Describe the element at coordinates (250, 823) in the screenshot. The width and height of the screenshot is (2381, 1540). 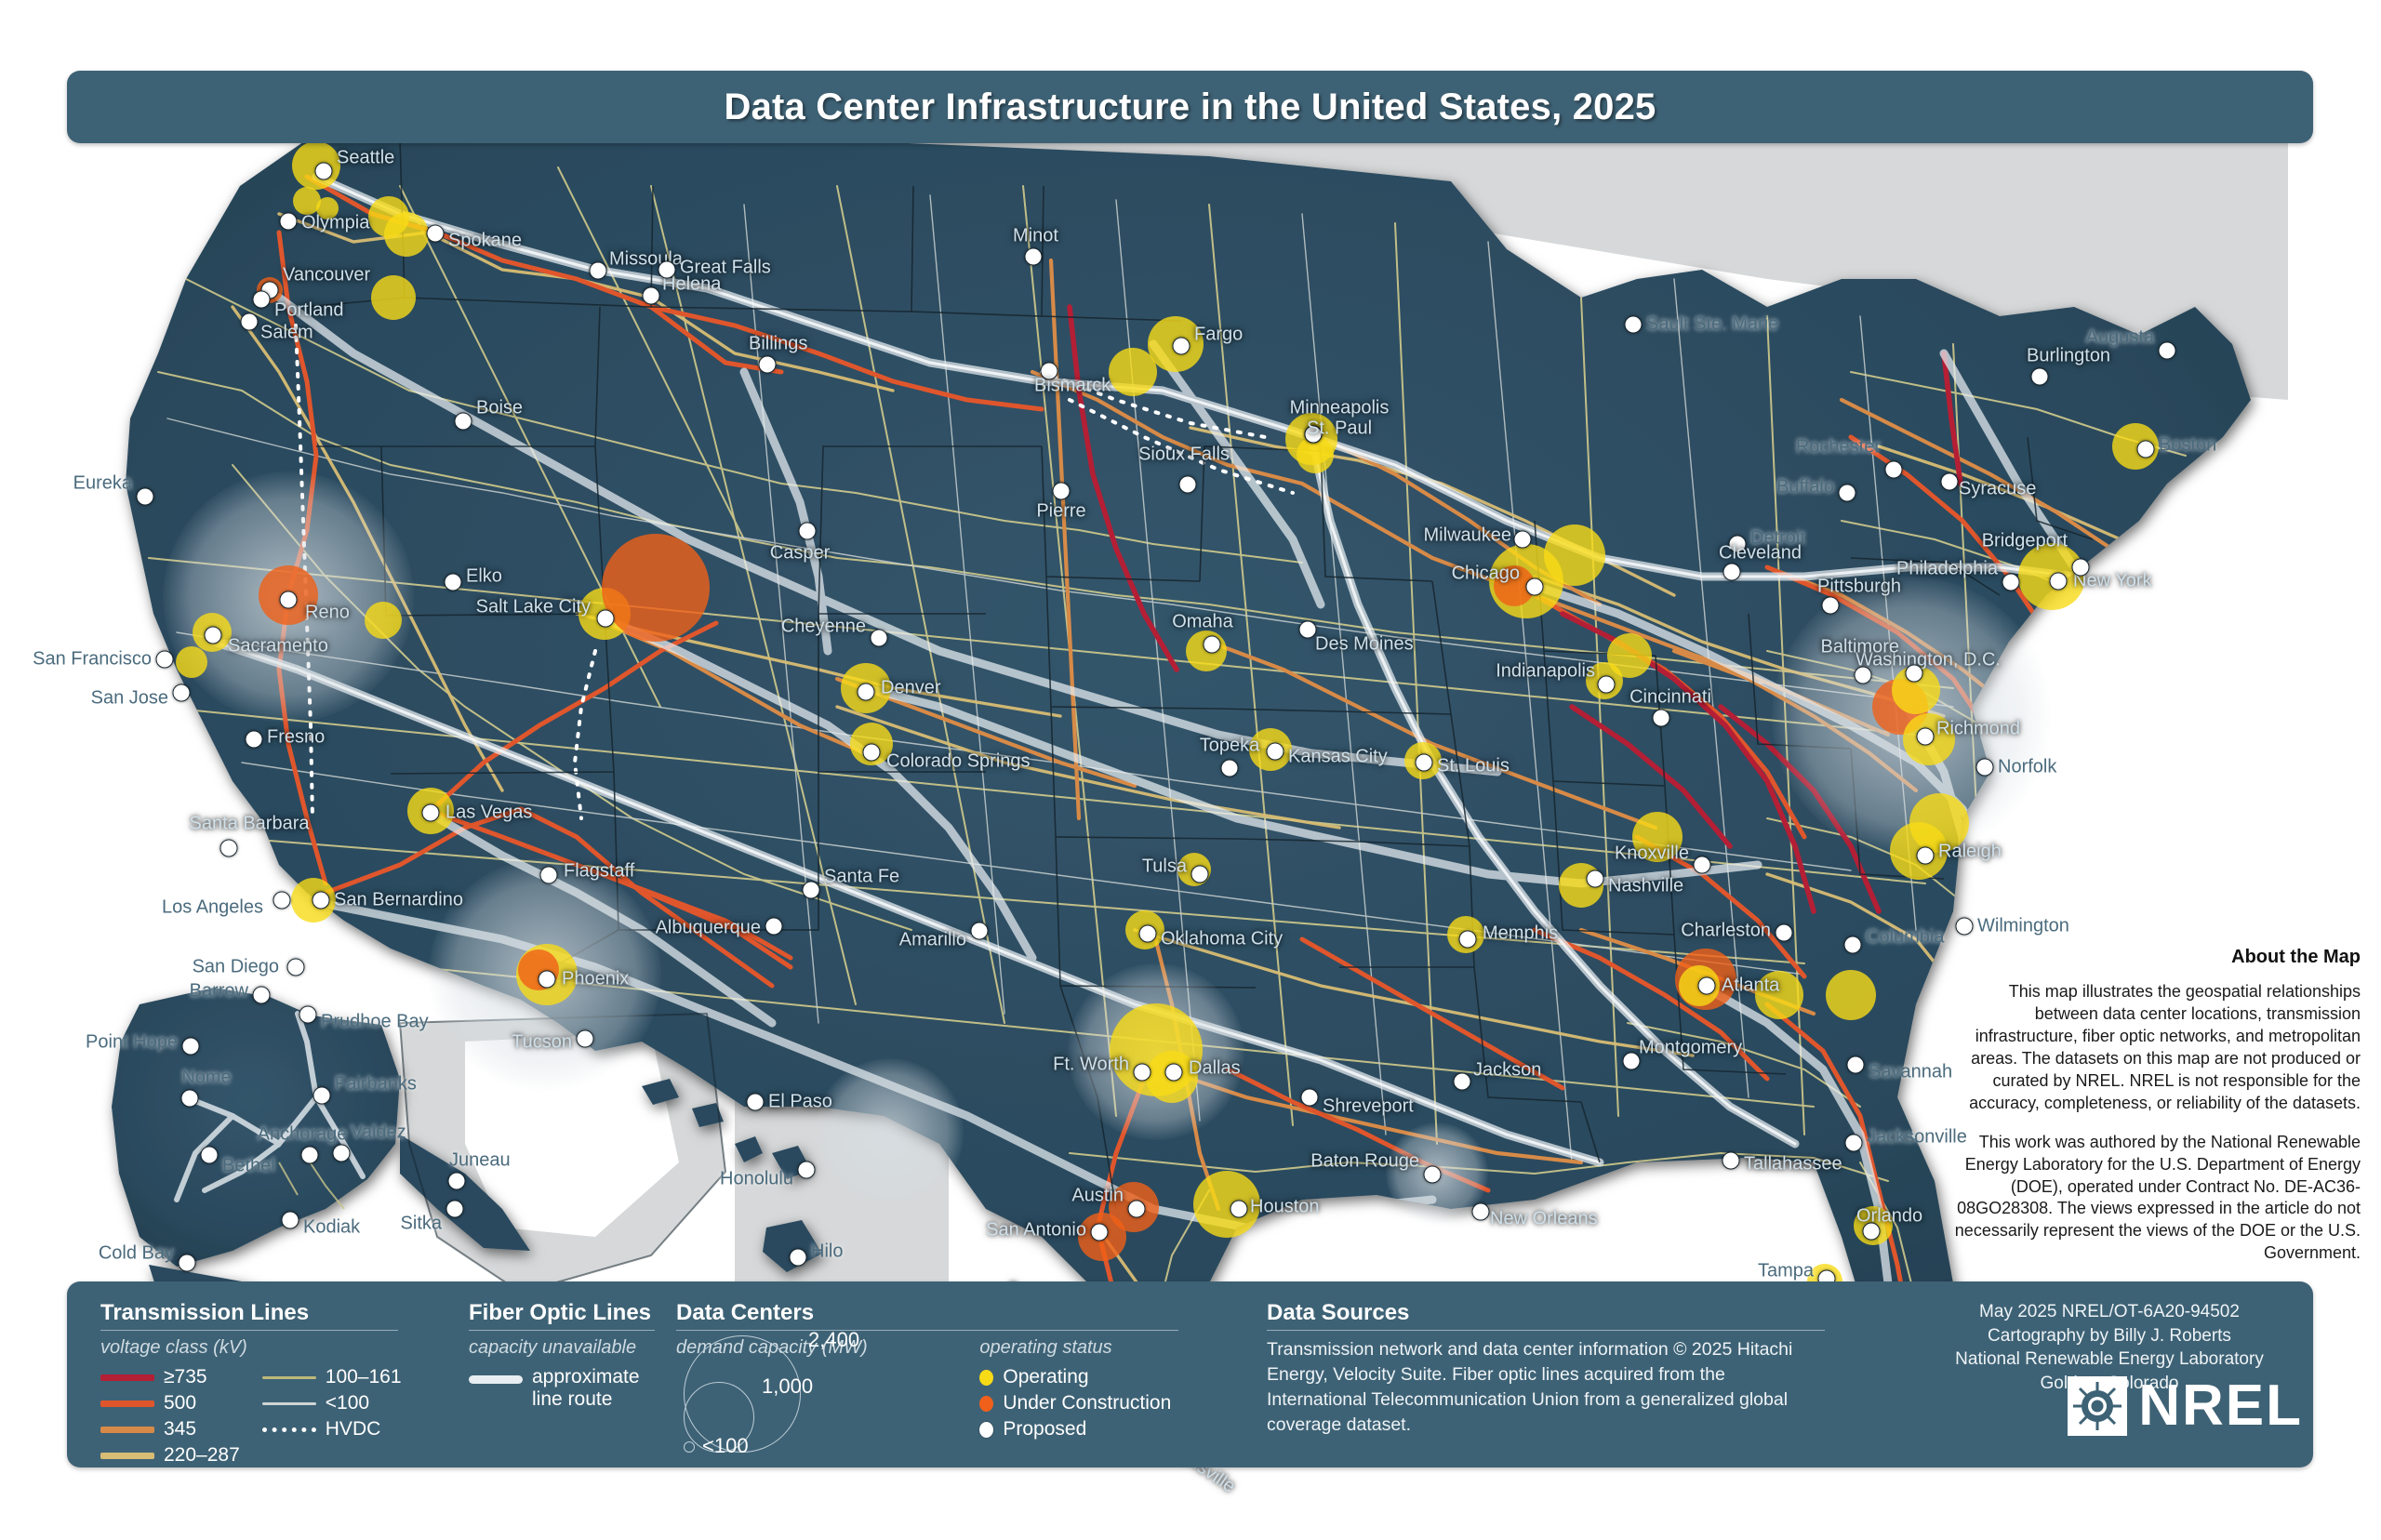
I see `city-label: Santa Barbara` at that location.